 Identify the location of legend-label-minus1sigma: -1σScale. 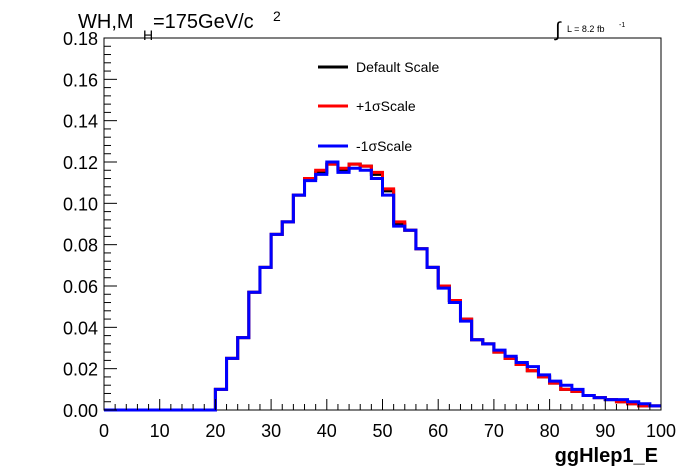
(384, 146).